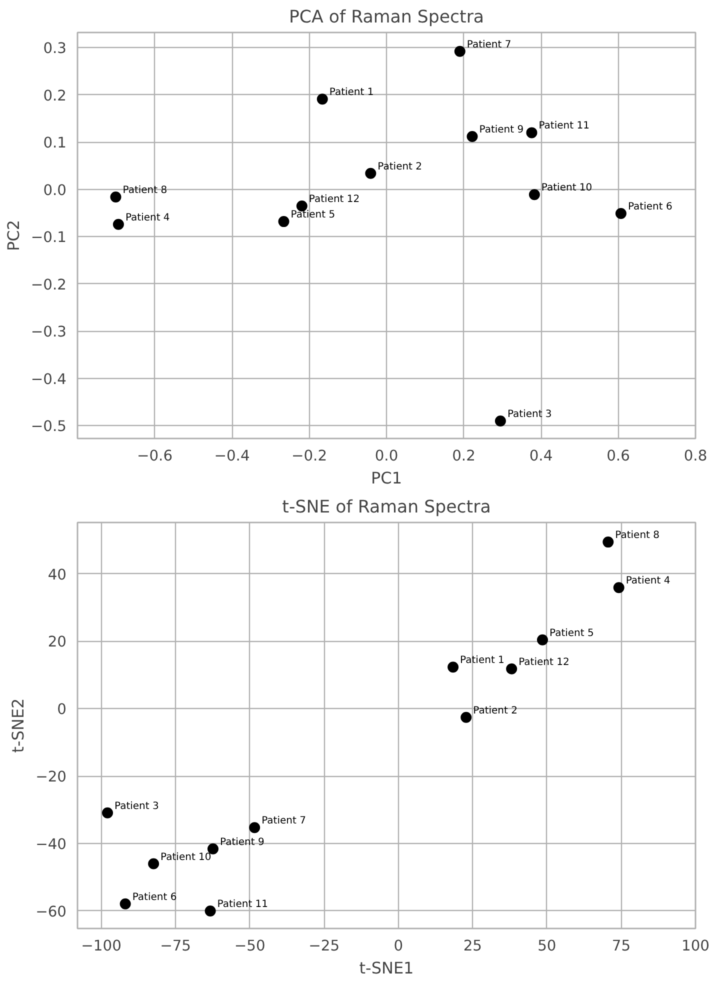  What do you see at coordinates (48, 427) in the screenshot?
I see `y-tick-label: −0.5` at bounding box center [48, 427].